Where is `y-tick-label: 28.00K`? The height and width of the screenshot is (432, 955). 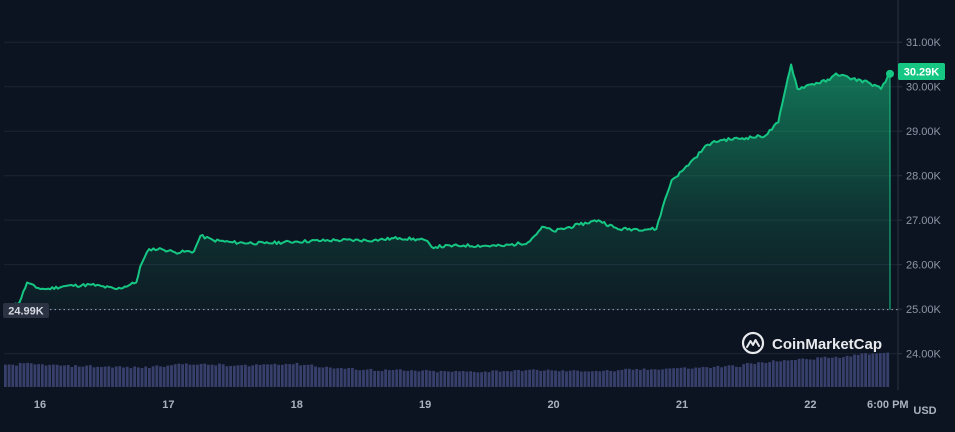
y-tick-label: 28.00K is located at coordinates (924, 177).